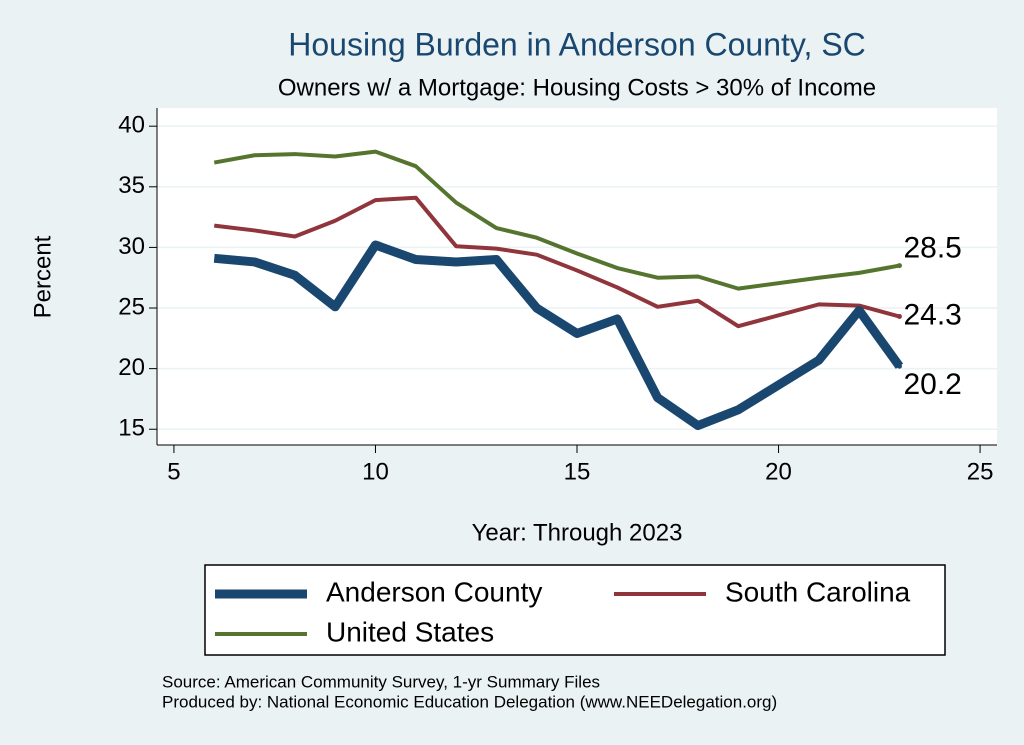  Describe the element at coordinates (410, 631) in the screenshot. I see `legend-label: United States` at that location.